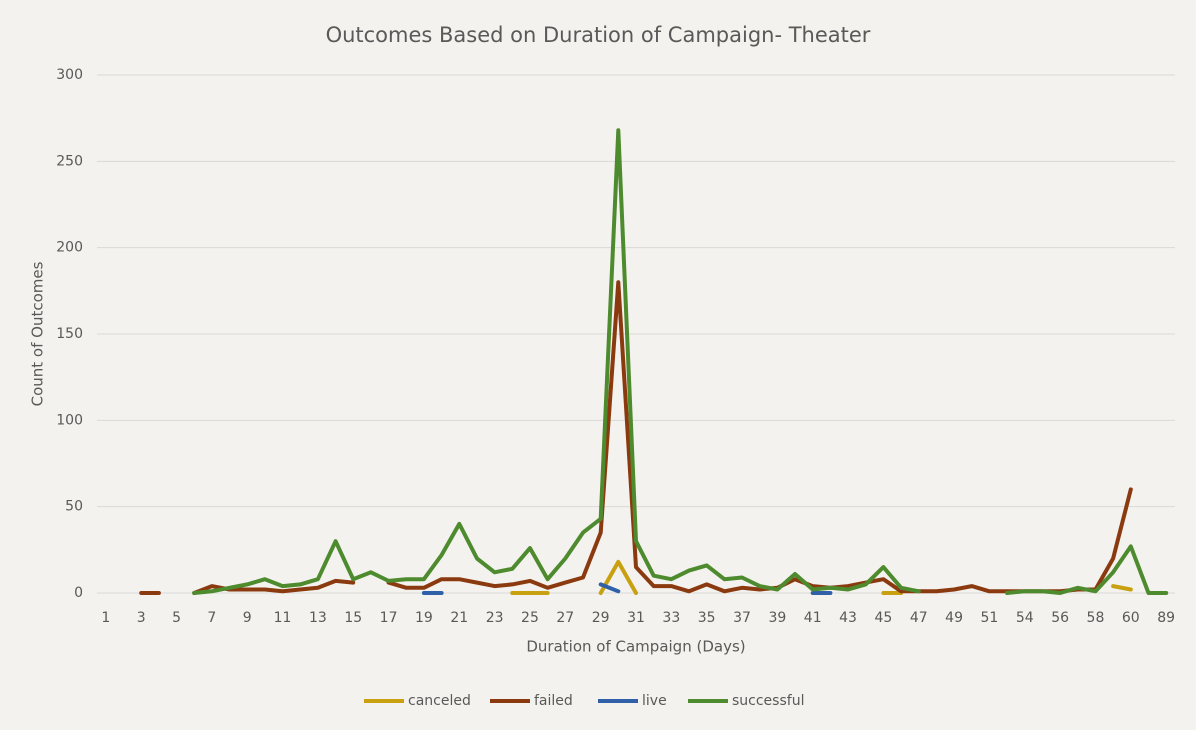 The height and width of the screenshot is (730, 1196). I want to click on x-tick-label: 21, so click(459, 618).